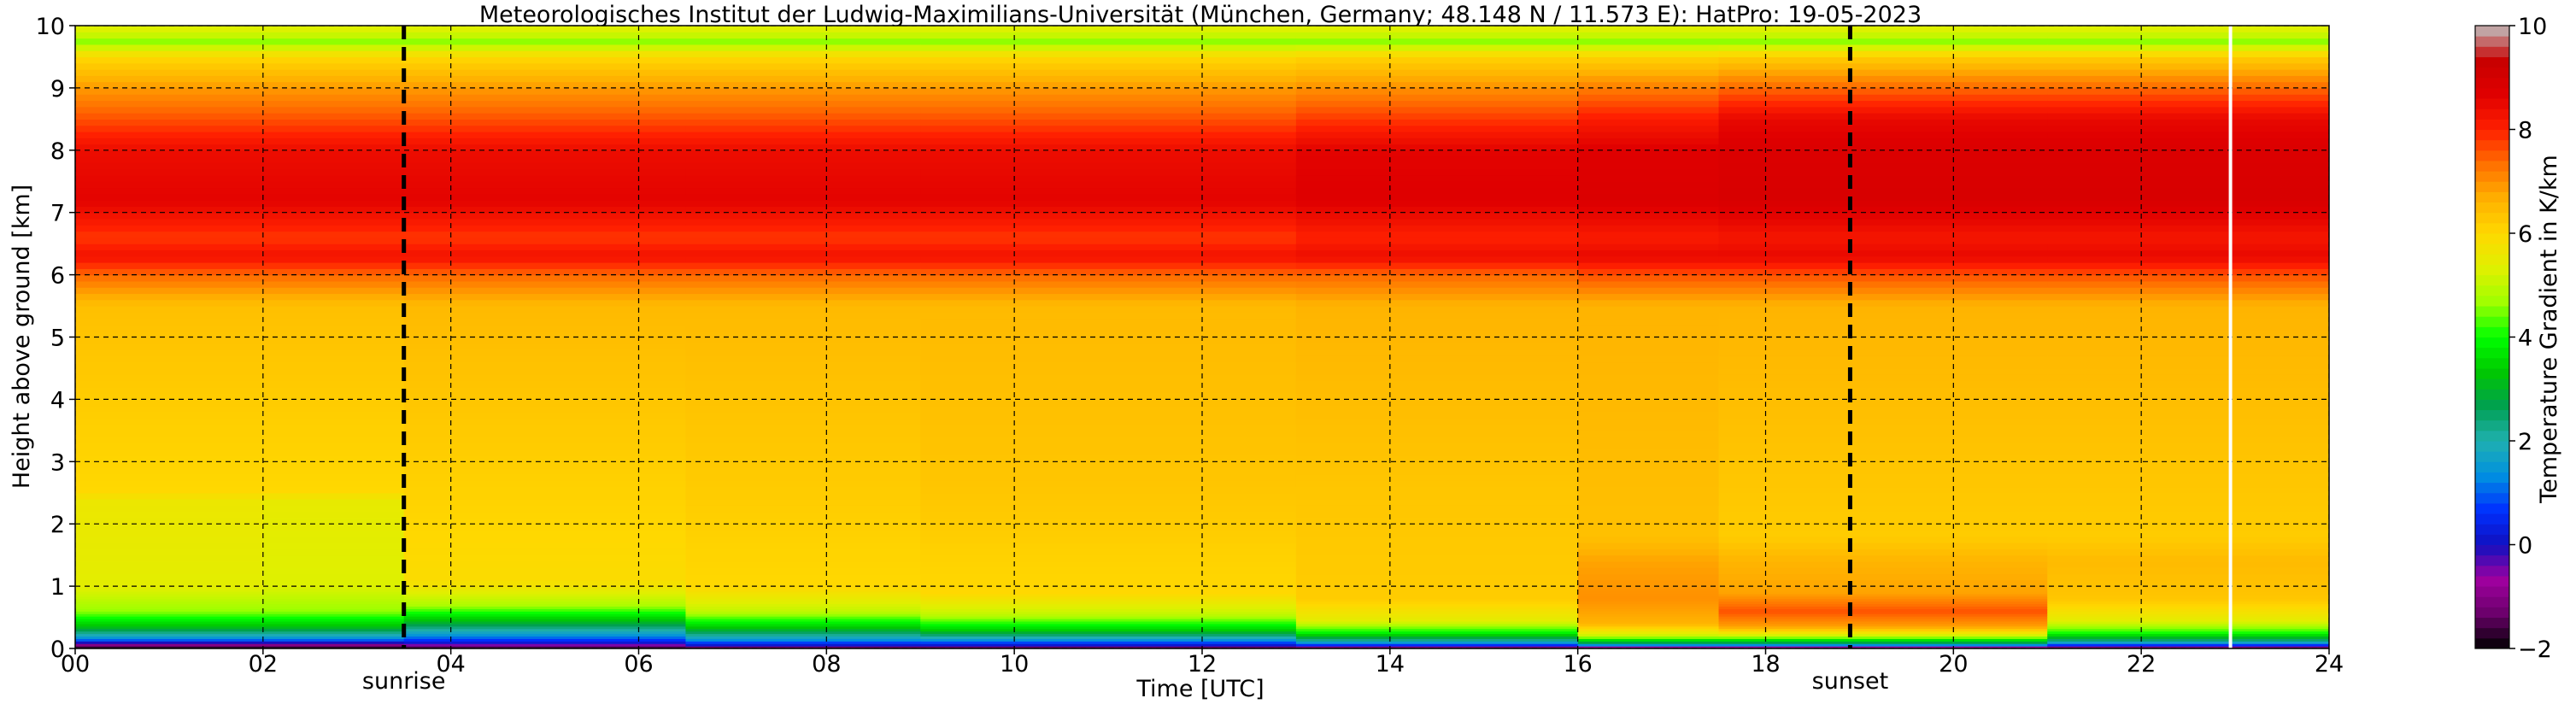 Image resolution: width=2576 pixels, height=704 pixels. What do you see at coordinates (2329, 664) in the screenshot?
I see `x-tick-label: 24` at bounding box center [2329, 664].